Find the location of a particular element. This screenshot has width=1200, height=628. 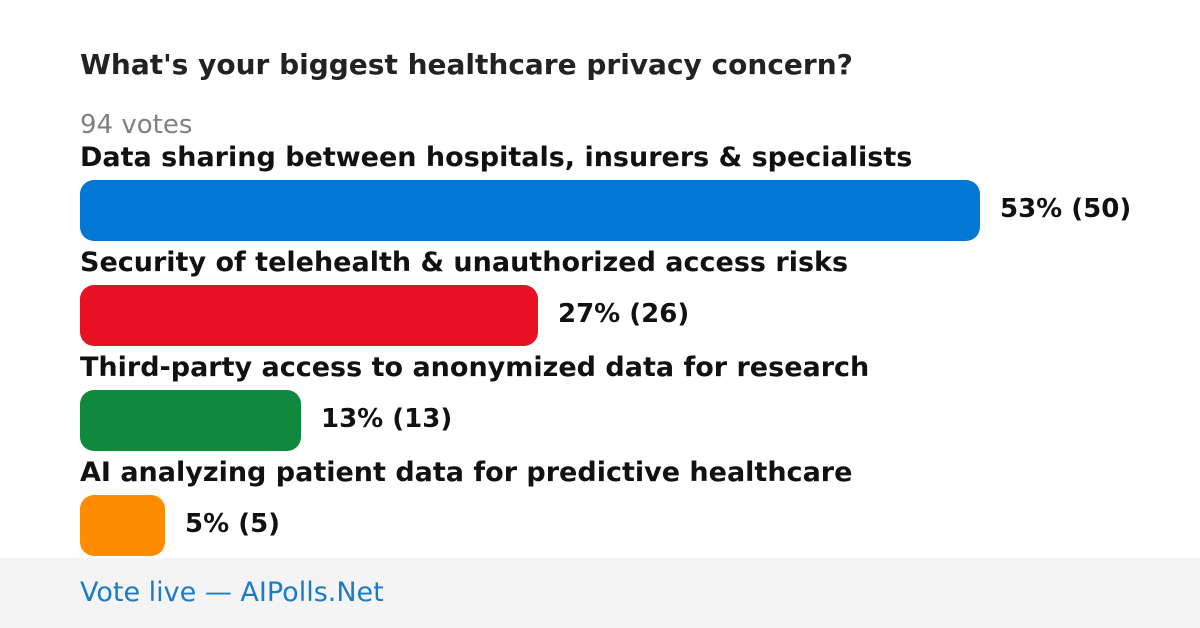

footer-bar: Vote live — AIPolls.Net is located at coordinates (600, 593).